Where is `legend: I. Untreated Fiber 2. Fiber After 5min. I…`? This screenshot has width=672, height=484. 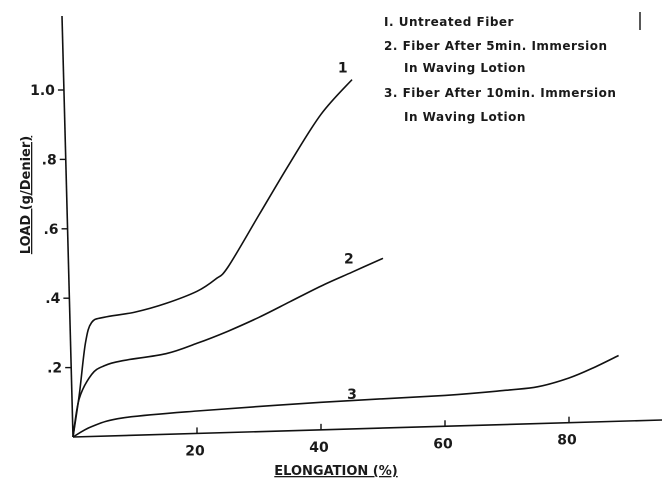 legend: I. Untreated Fiber 2. Fiber After 5min. I… is located at coordinates (512, 68).